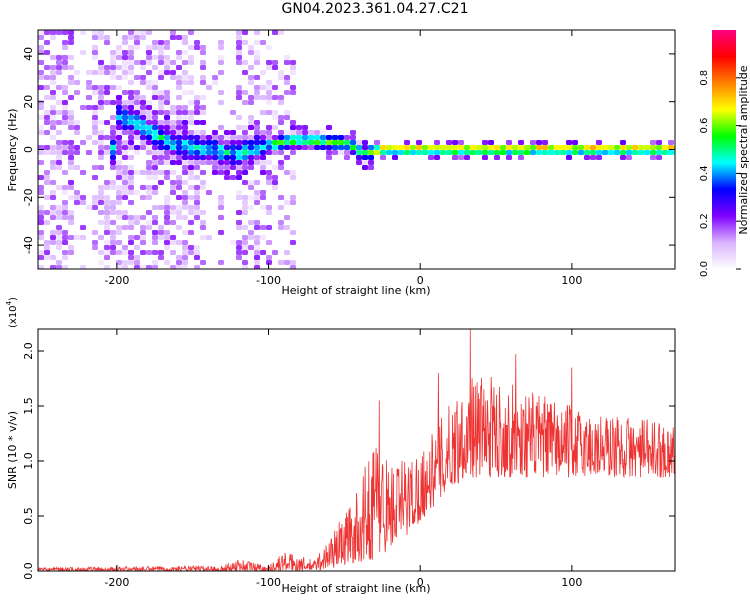  What do you see at coordinates (28, 461) in the screenshot?
I see `y-tick-label: 1.0` at bounding box center [28, 461].